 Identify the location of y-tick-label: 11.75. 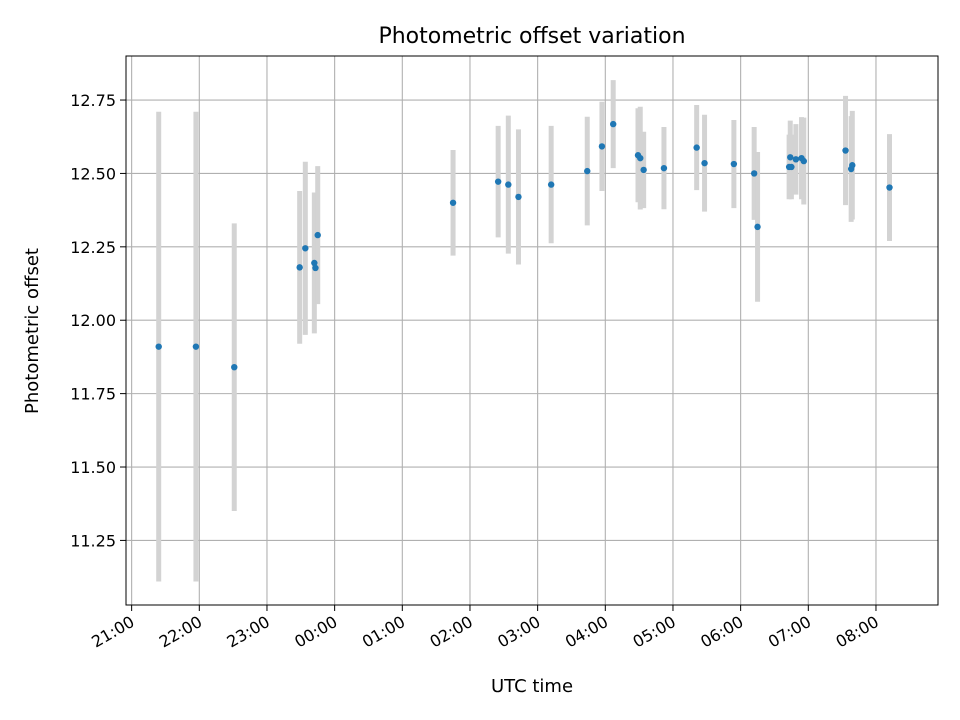
(93, 394).